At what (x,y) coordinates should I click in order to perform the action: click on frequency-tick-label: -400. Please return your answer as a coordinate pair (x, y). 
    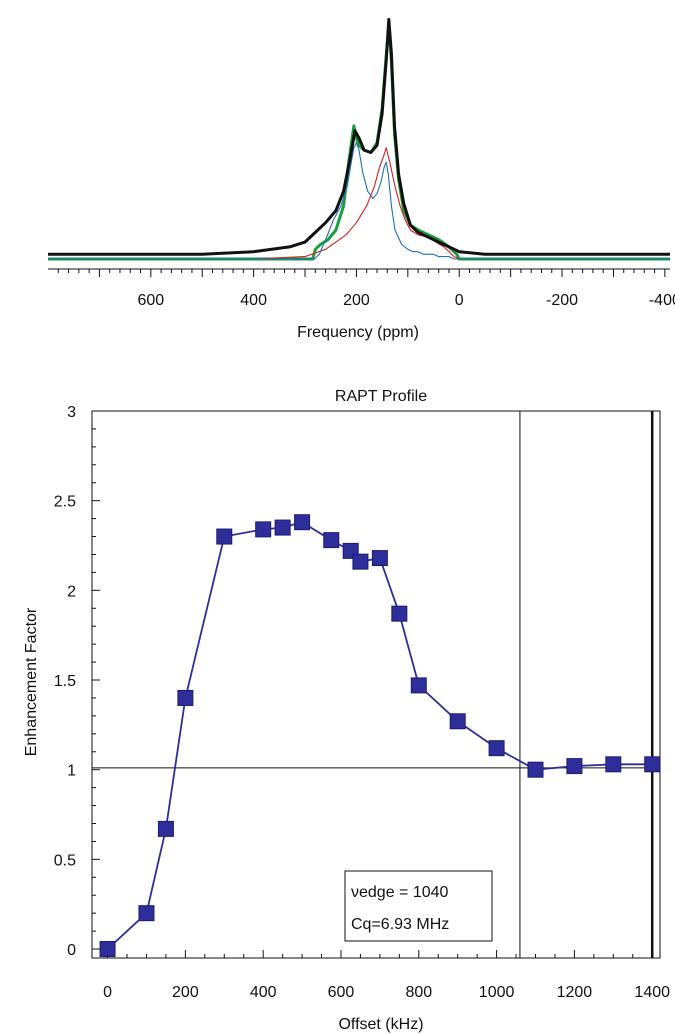
    Looking at the image, I should click on (662, 300).